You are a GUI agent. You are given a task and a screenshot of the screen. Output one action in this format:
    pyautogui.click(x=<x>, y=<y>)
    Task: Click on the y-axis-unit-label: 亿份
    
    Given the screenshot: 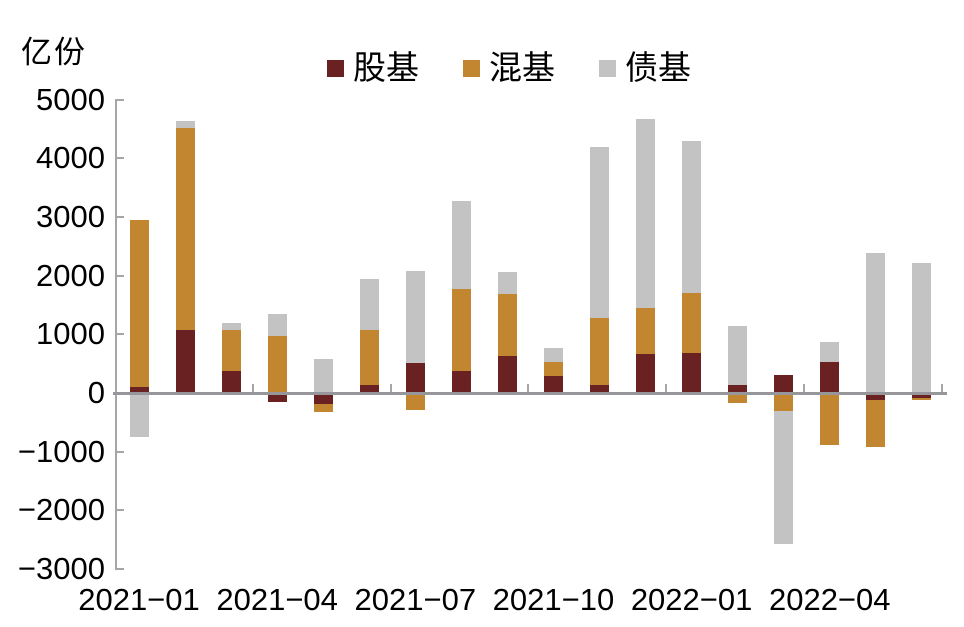 What is the action you would take?
    pyautogui.click(x=54, y=52)
    